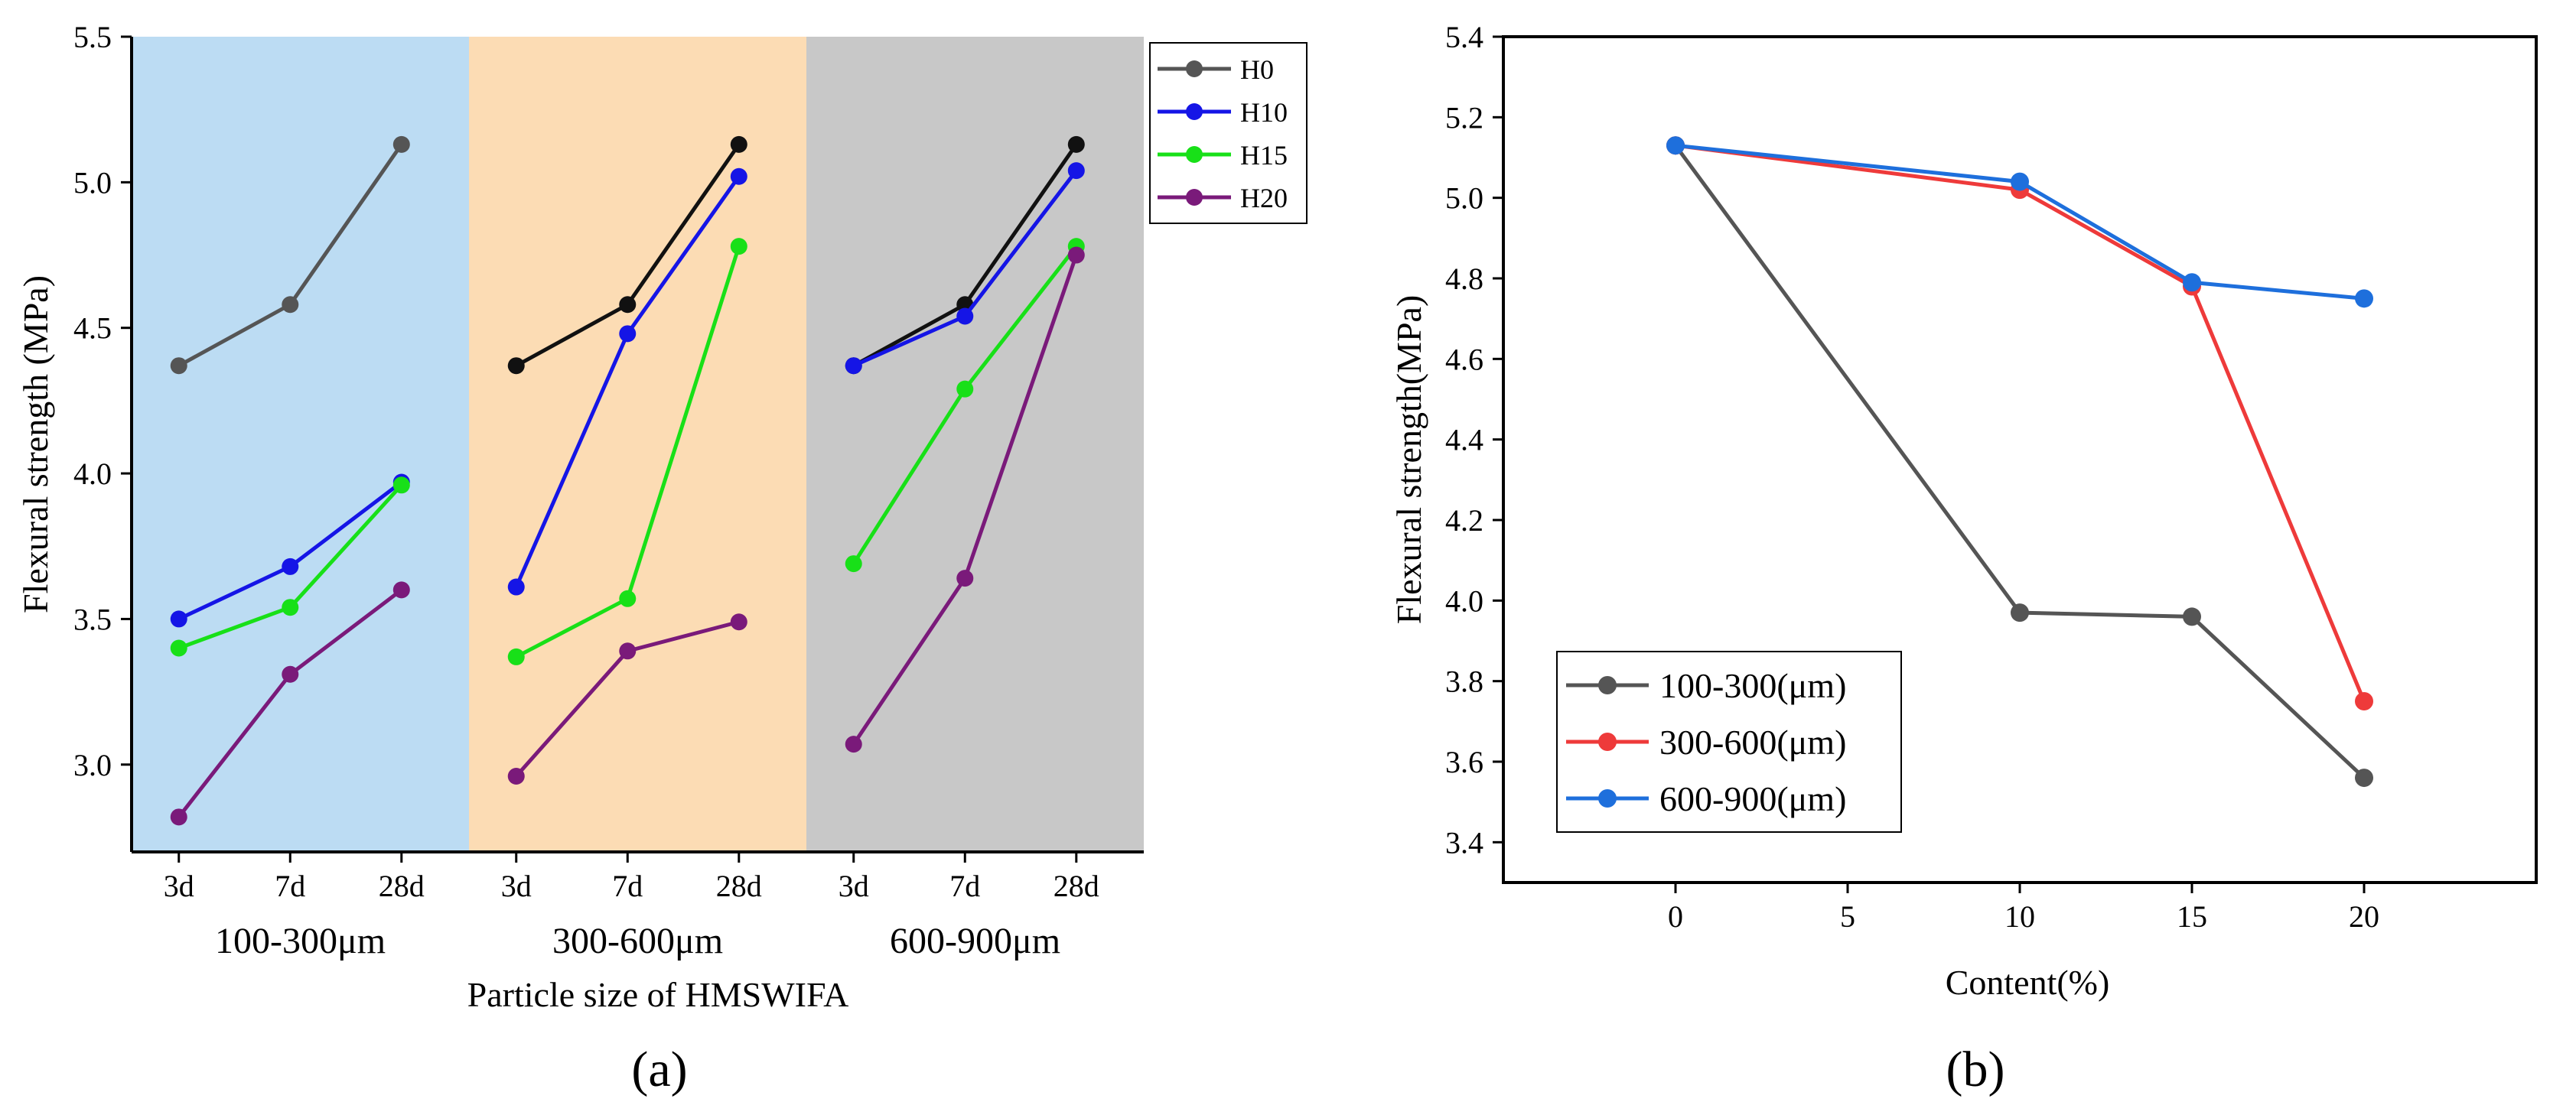  Describe the element at coordinates (1464, 843) in the screenshot. I see `y-tick-label: 3.4` at that location.